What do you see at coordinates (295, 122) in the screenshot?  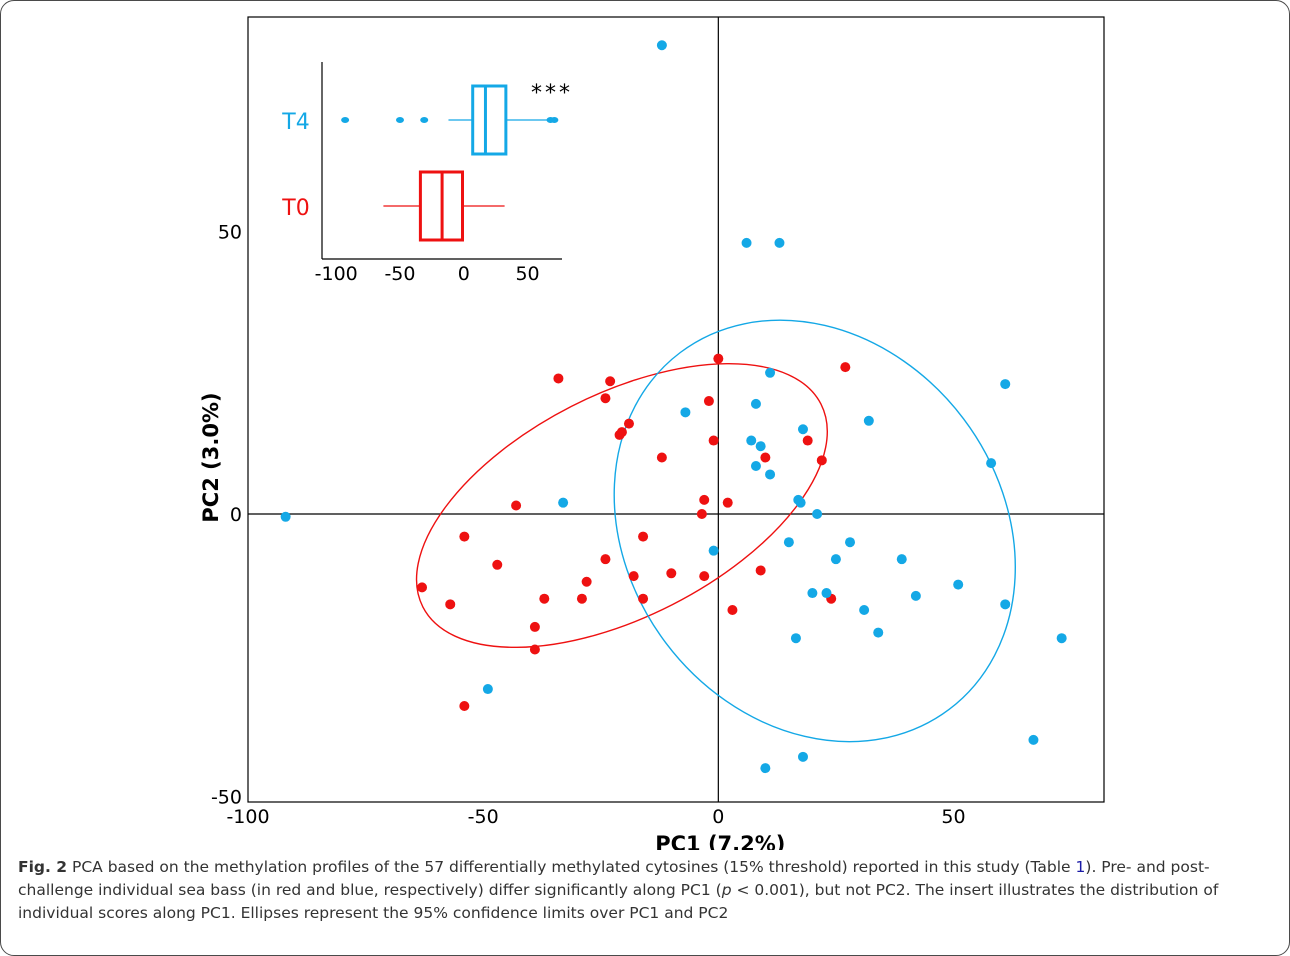 I see `inset-category-label-t4: T4` at bounding box center [295, 122].